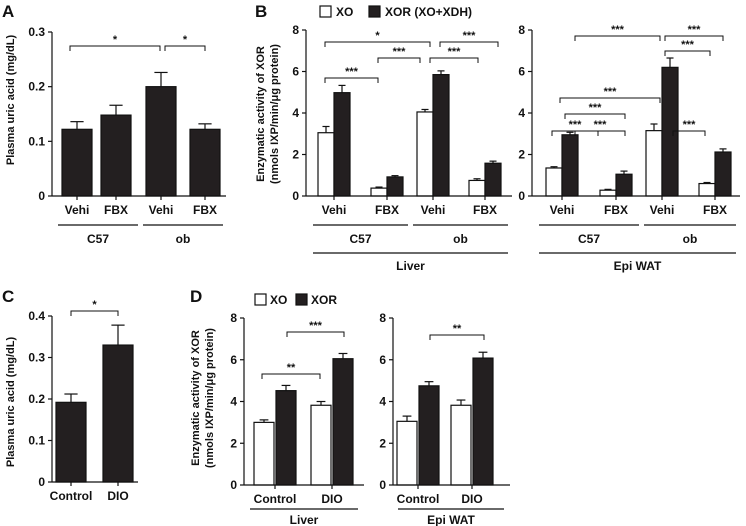  What do you see at coordinates (36, 32) in the screenshot?
I see `panel-a-ytick-label-3: 0.3` at bounding box center [36, 32].